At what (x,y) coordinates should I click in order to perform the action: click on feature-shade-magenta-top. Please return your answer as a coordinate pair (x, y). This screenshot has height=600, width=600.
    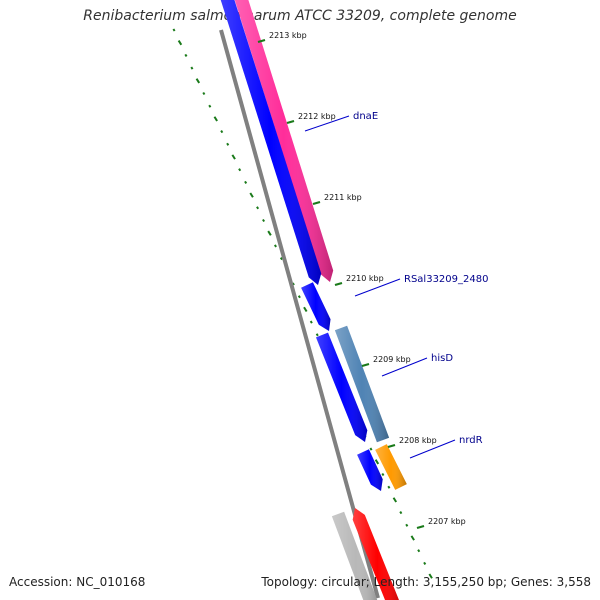
    Looking at the image, I should click on (284, 141).